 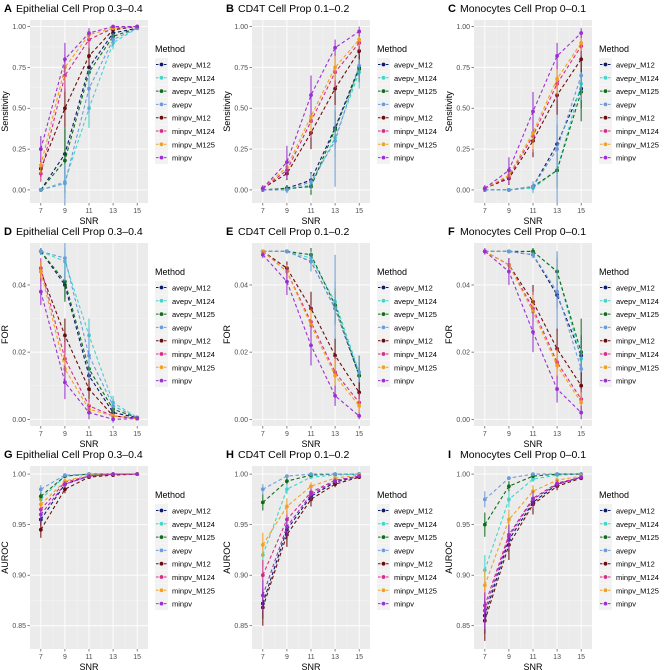 I want to click on panel-title: Monocytes Cell Prop 0–0.1, so click(x=523, y=232).